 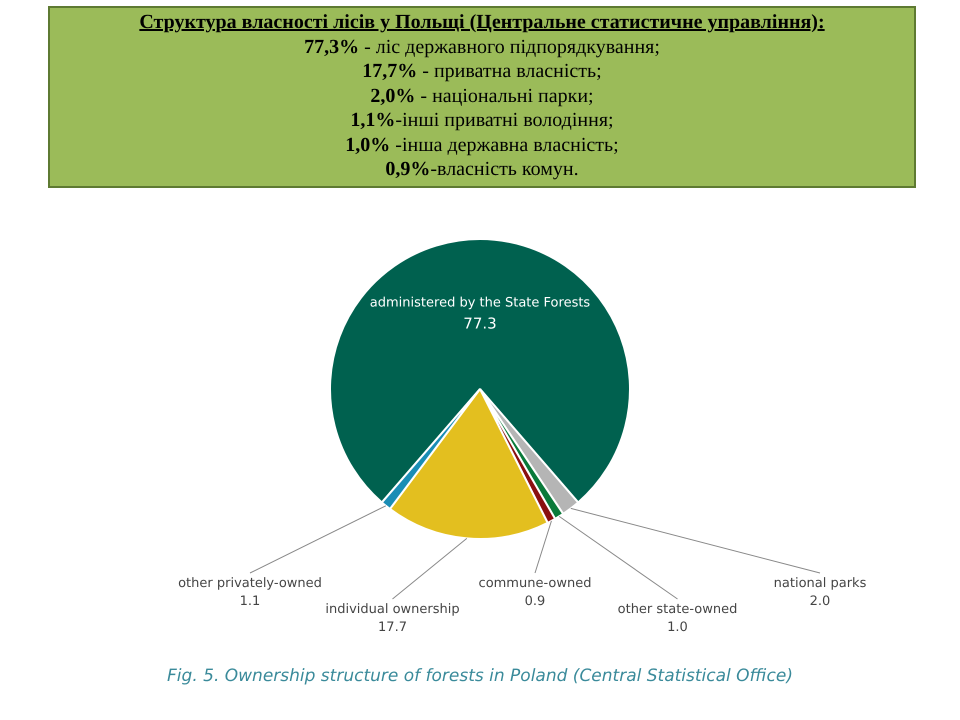 What do you see at coordinates (482, 96) in the screenshot?
I see `text: 2,0% - національні парки;` at bounding box center [482, 96].